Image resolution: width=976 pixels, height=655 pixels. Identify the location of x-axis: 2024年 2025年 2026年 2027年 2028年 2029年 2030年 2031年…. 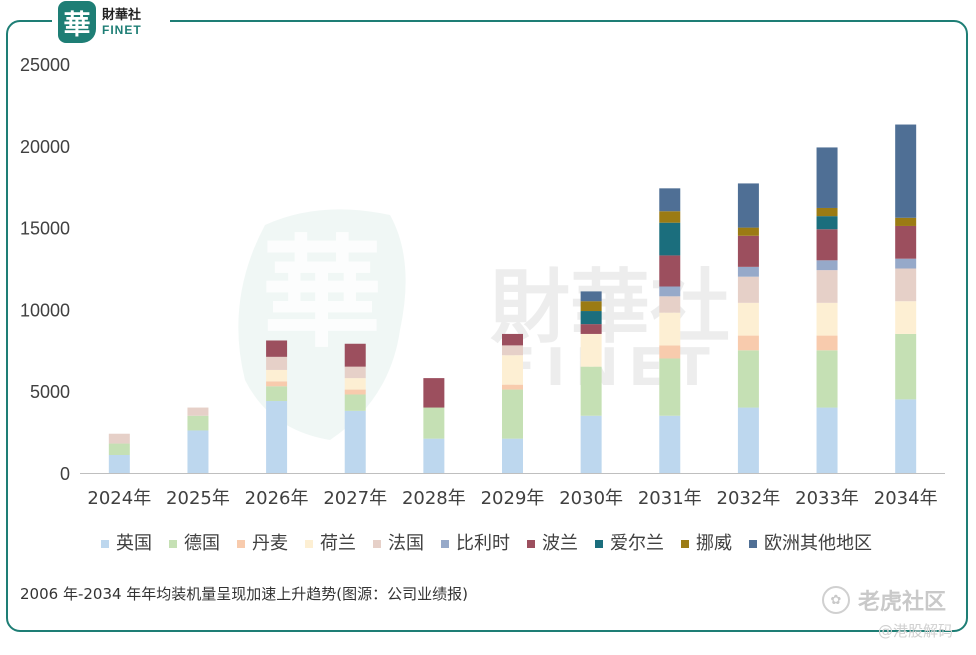
(512, 498).